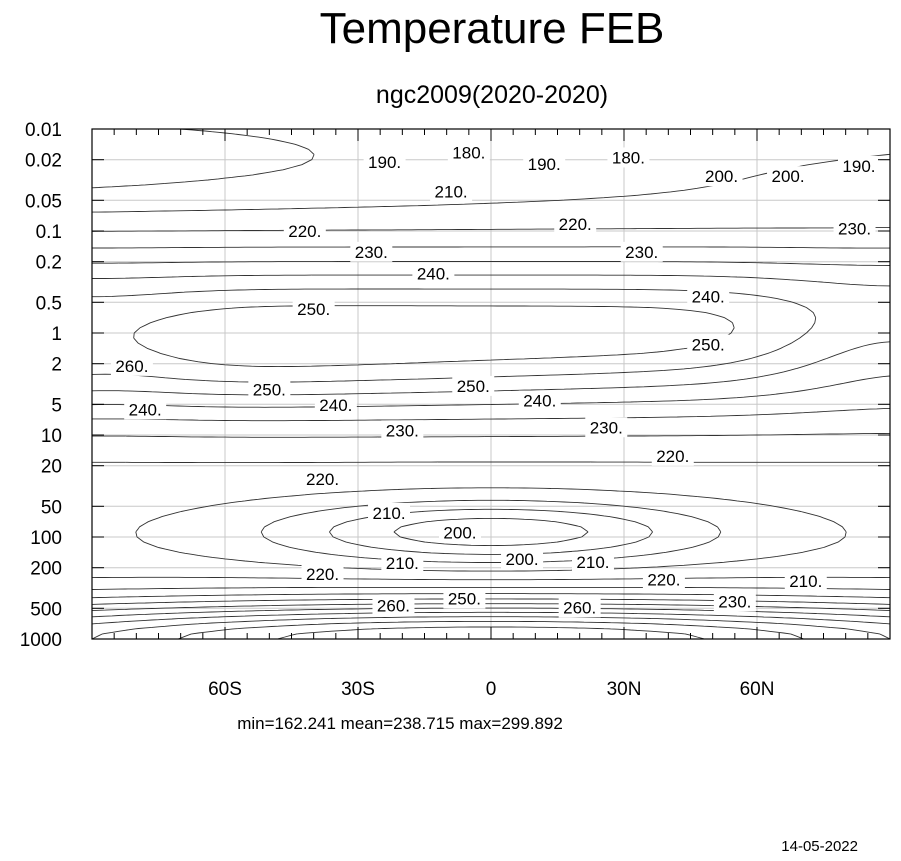  What do you see at coordinates (51, 436) in the screenshot?
I see `y-tick-label: 10` at bounding box center [51, 436].